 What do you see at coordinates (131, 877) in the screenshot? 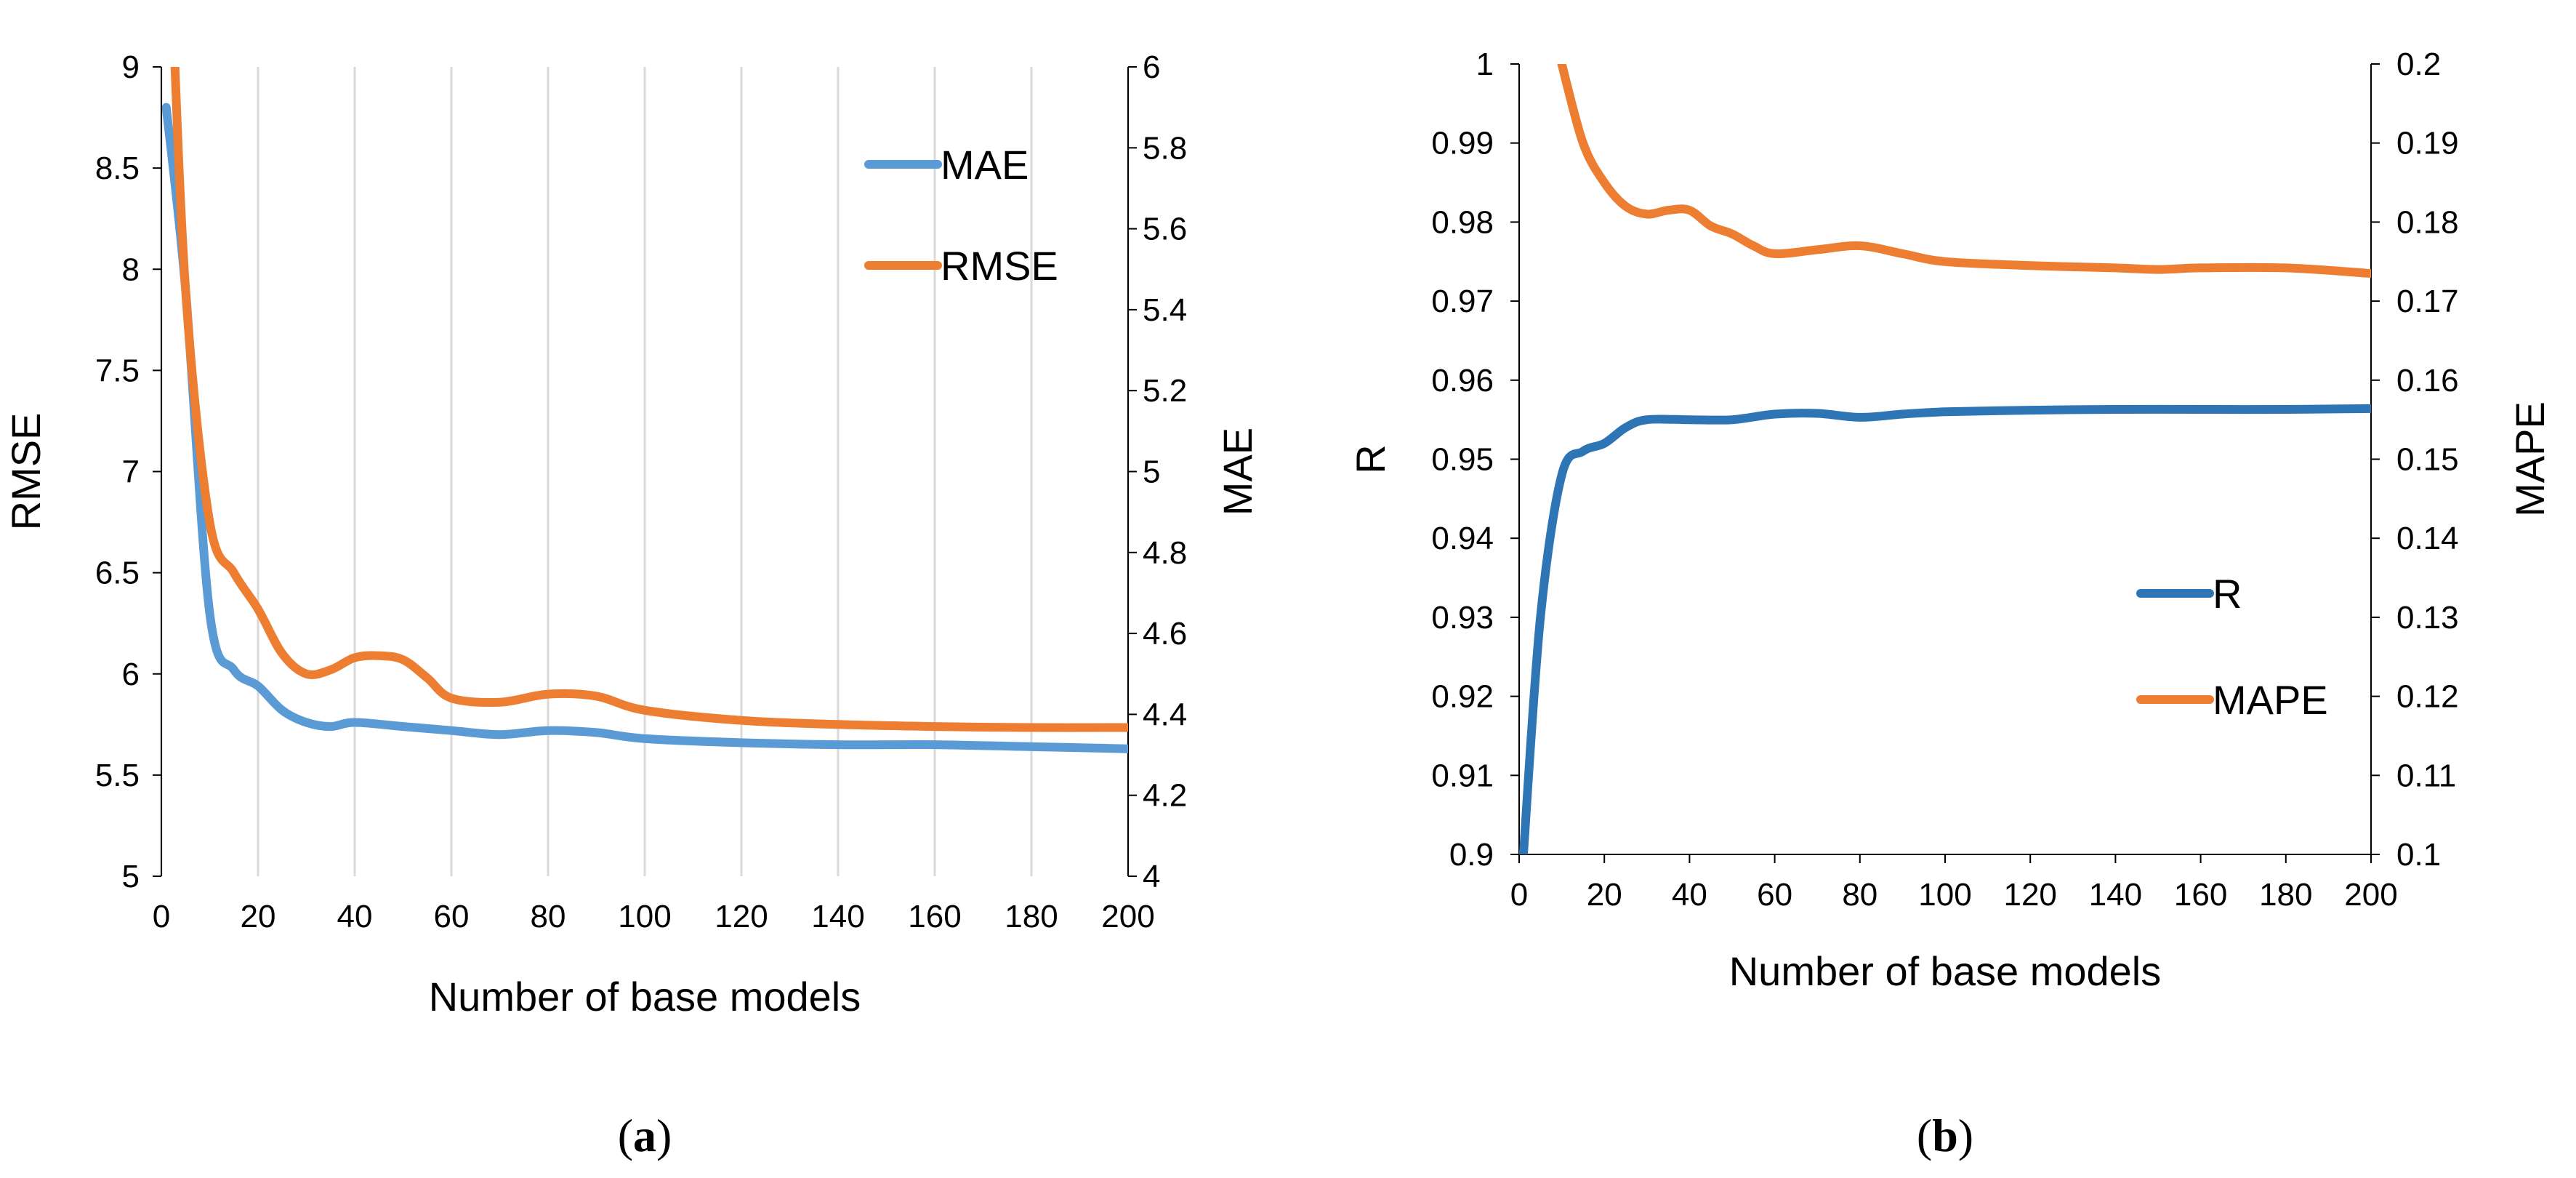
I see `y-tick-label: 5` at bounding box center [131, 877].